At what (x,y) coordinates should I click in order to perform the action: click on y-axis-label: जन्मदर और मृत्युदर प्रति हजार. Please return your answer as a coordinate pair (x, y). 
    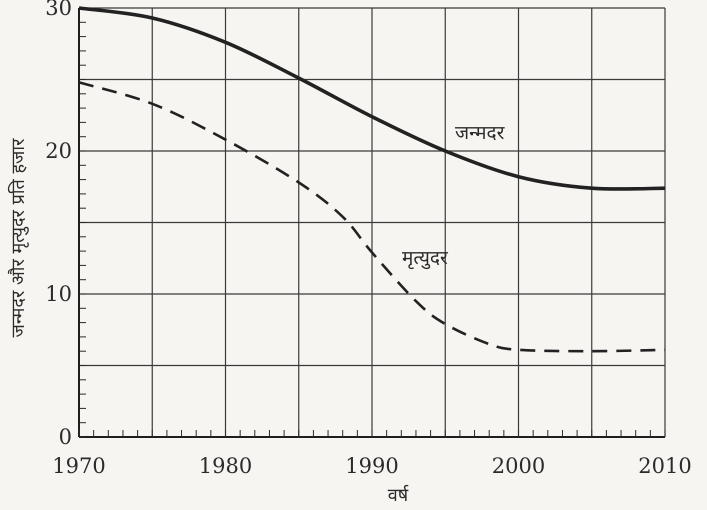
    Looking at the image, I should click on (18, 238).